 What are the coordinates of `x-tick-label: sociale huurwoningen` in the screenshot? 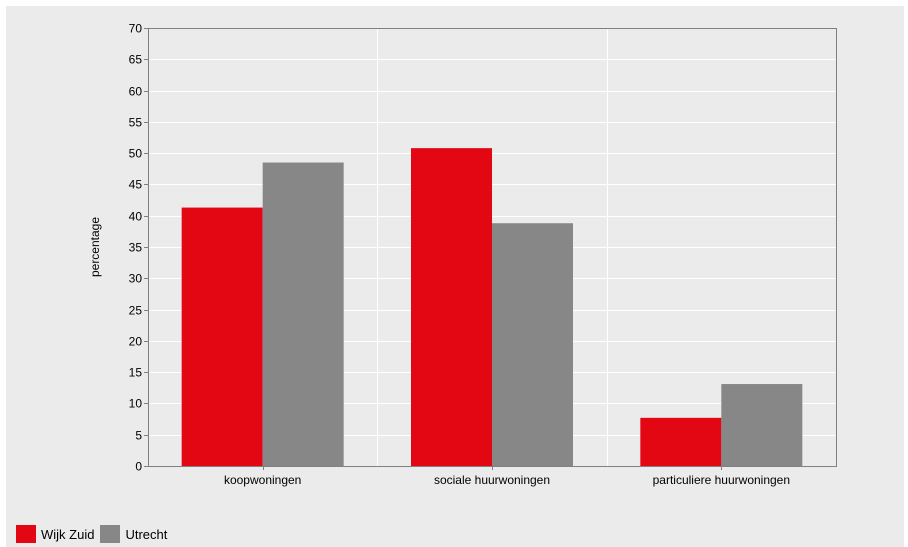 It's located at (492, 480).